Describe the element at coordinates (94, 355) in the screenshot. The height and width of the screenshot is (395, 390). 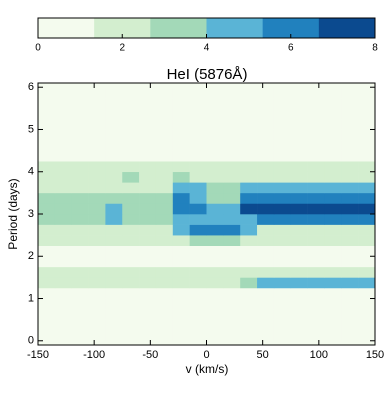
I see `x-tick-label: -100` at that location.